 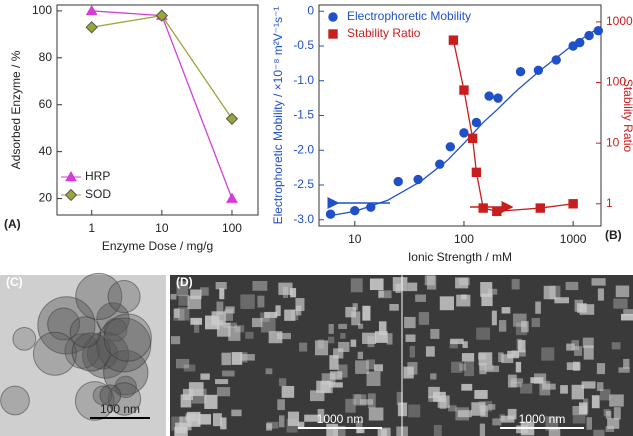 I want to click on legend-label: Electrophoretic Mobility, so click(x=409, y=16).